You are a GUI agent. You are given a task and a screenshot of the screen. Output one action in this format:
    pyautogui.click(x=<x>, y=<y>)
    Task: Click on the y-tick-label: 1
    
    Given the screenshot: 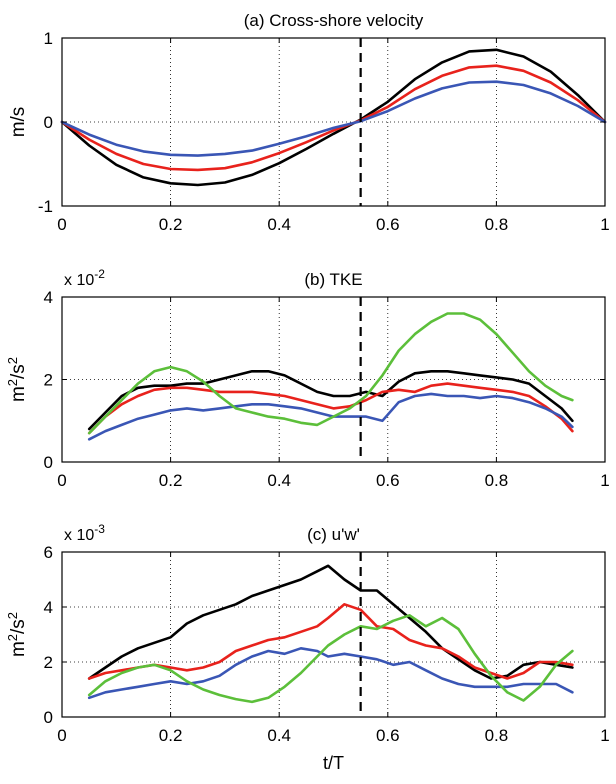 What is the action you would take?
    pyautogui.click(x=48, y=38)
    